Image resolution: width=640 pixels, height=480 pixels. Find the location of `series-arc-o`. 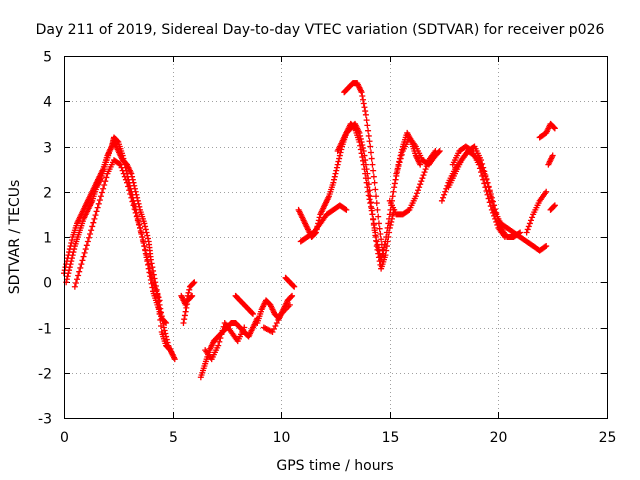

series-arc-o is located at coordinates (366, 196).